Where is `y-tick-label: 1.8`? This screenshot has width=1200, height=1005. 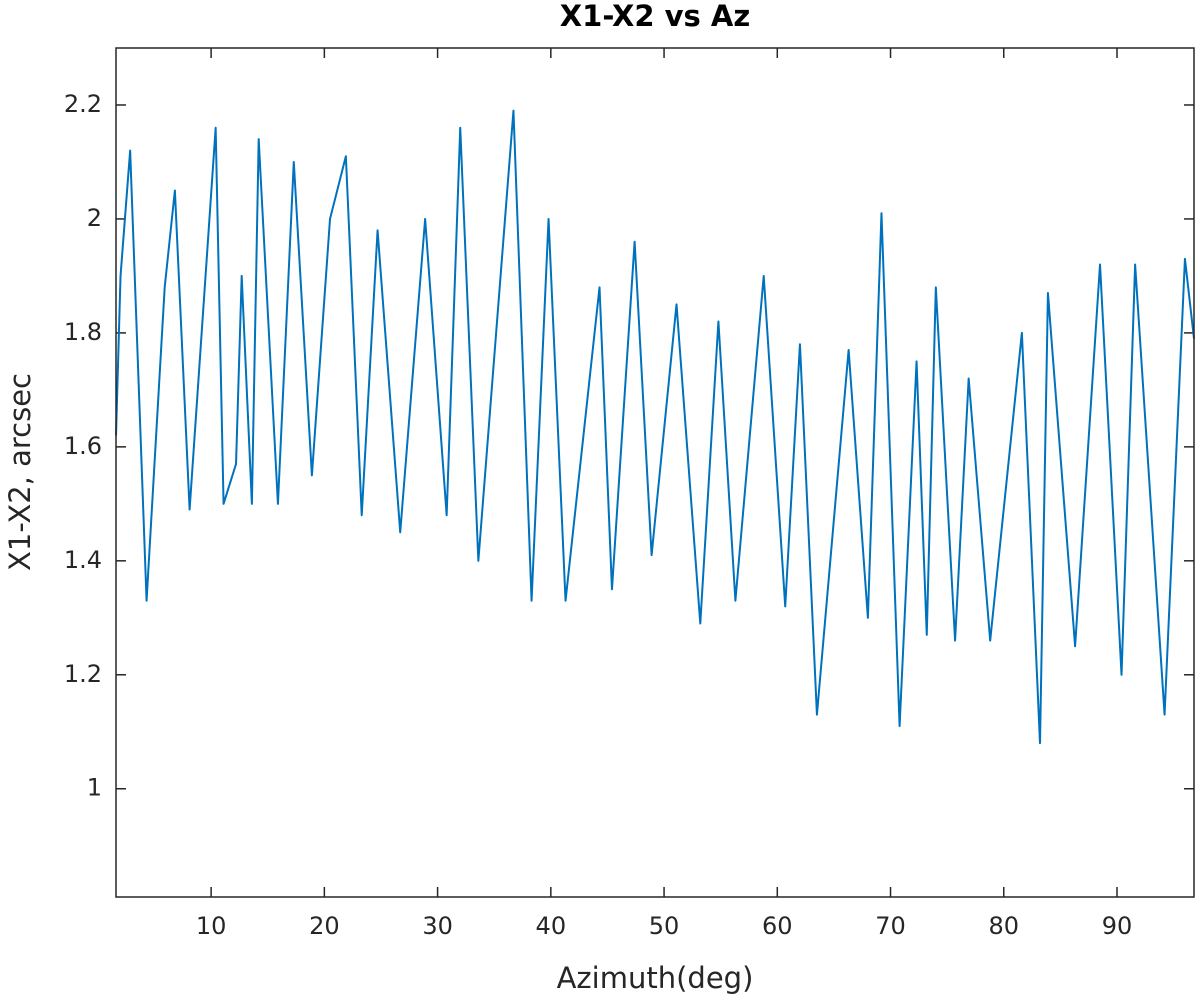
y-tick-label: 1.8 is located at coordinates (83, 332).